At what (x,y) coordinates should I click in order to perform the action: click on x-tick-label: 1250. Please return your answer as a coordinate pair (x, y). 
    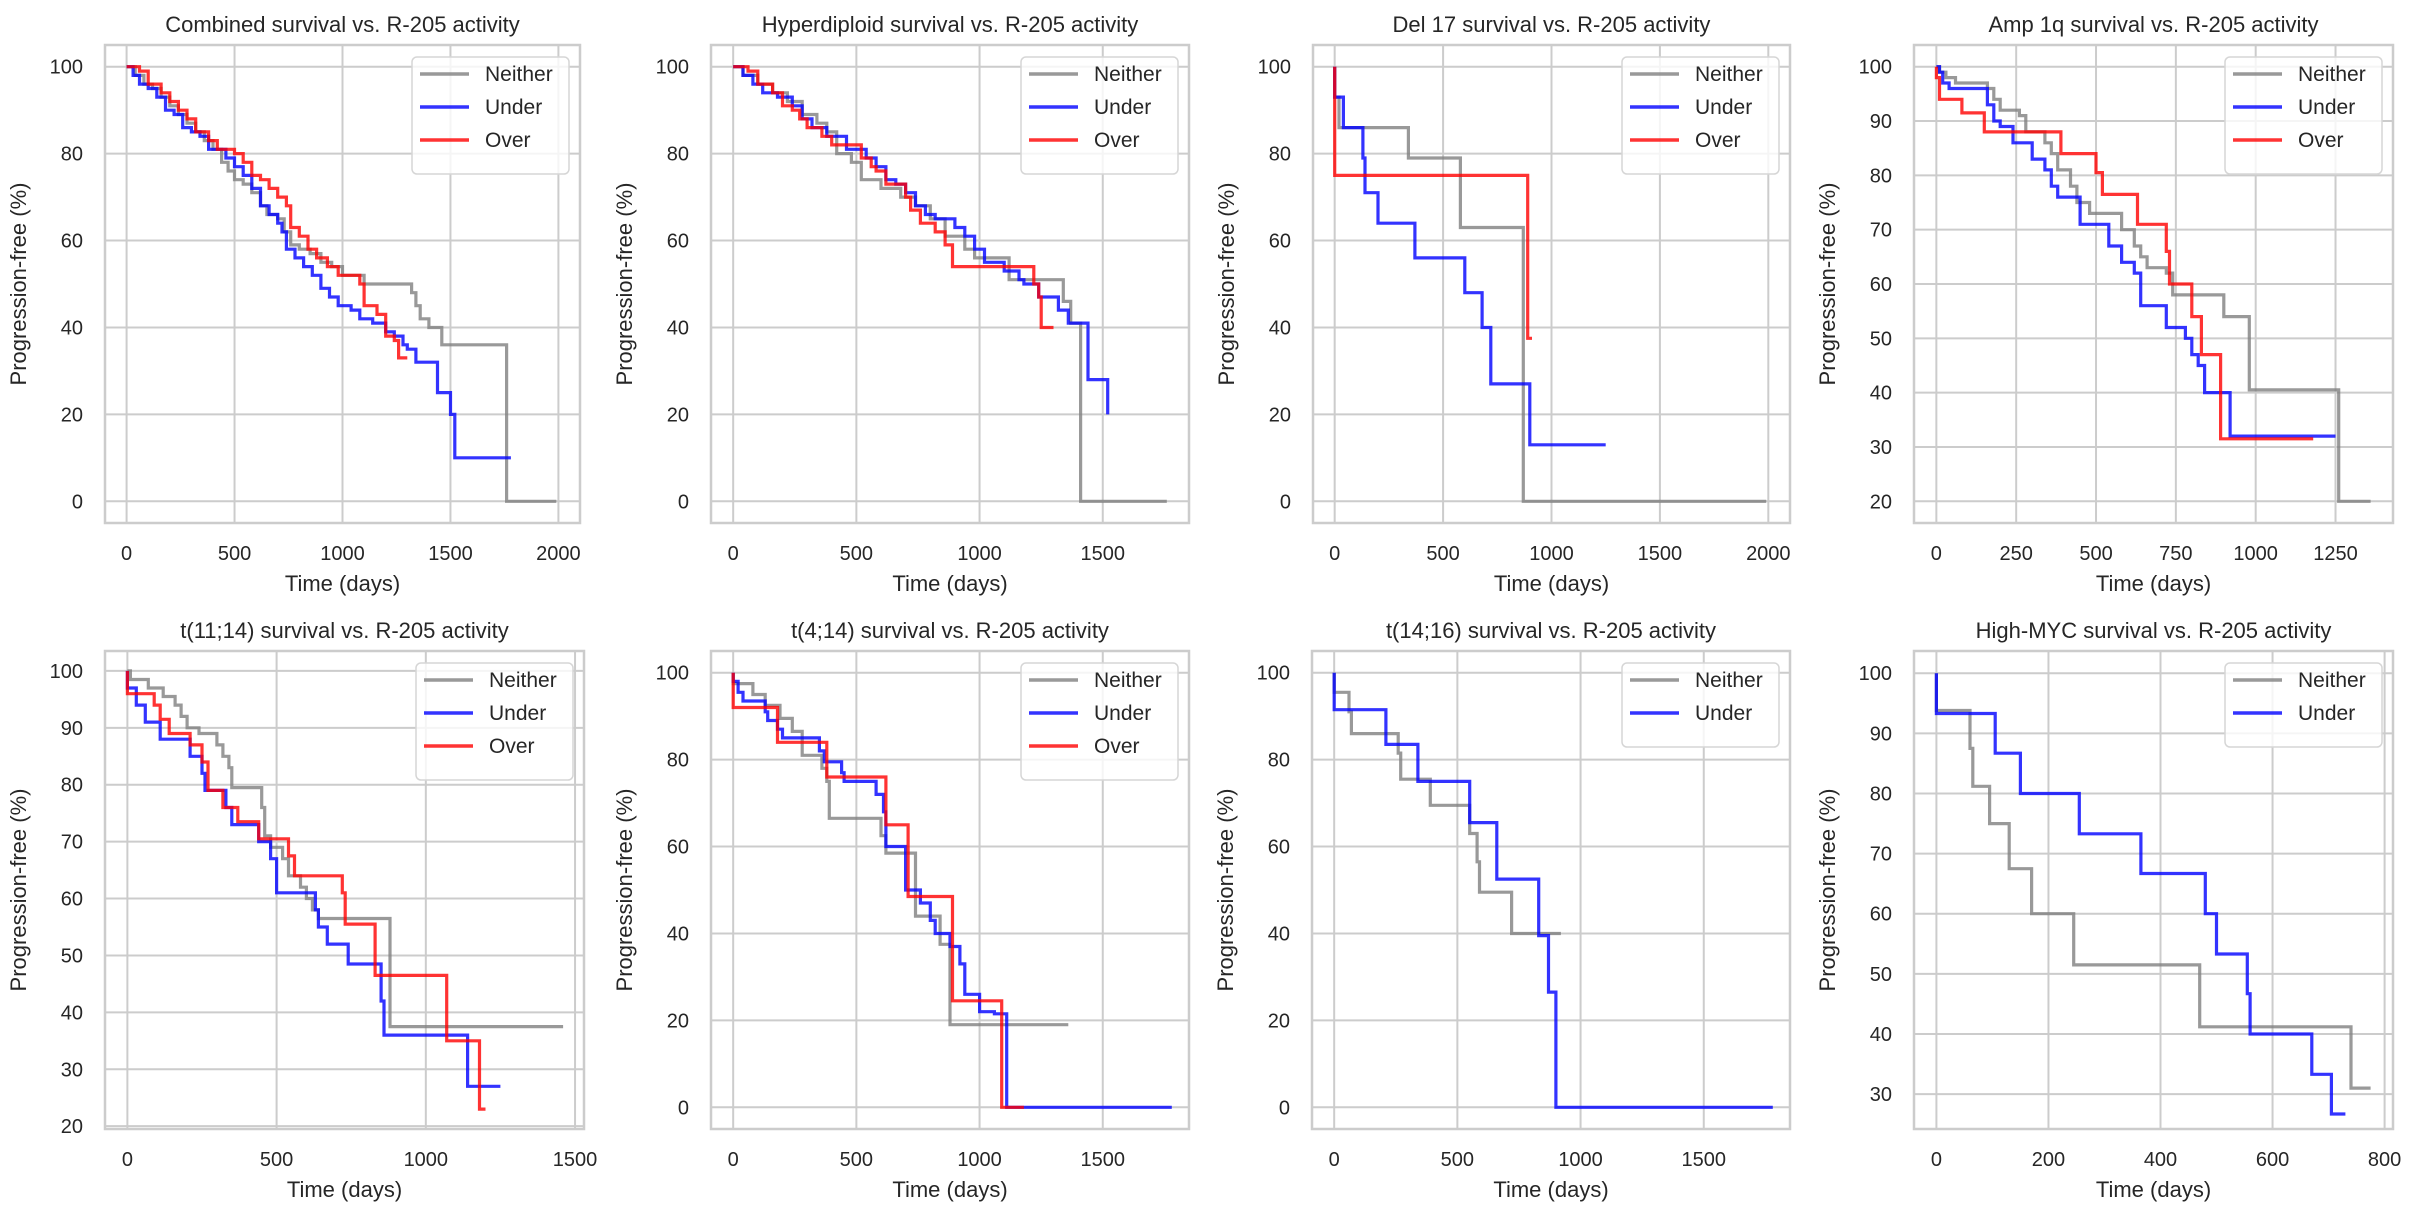
    Looking at the image, I should click on (2335, 554).